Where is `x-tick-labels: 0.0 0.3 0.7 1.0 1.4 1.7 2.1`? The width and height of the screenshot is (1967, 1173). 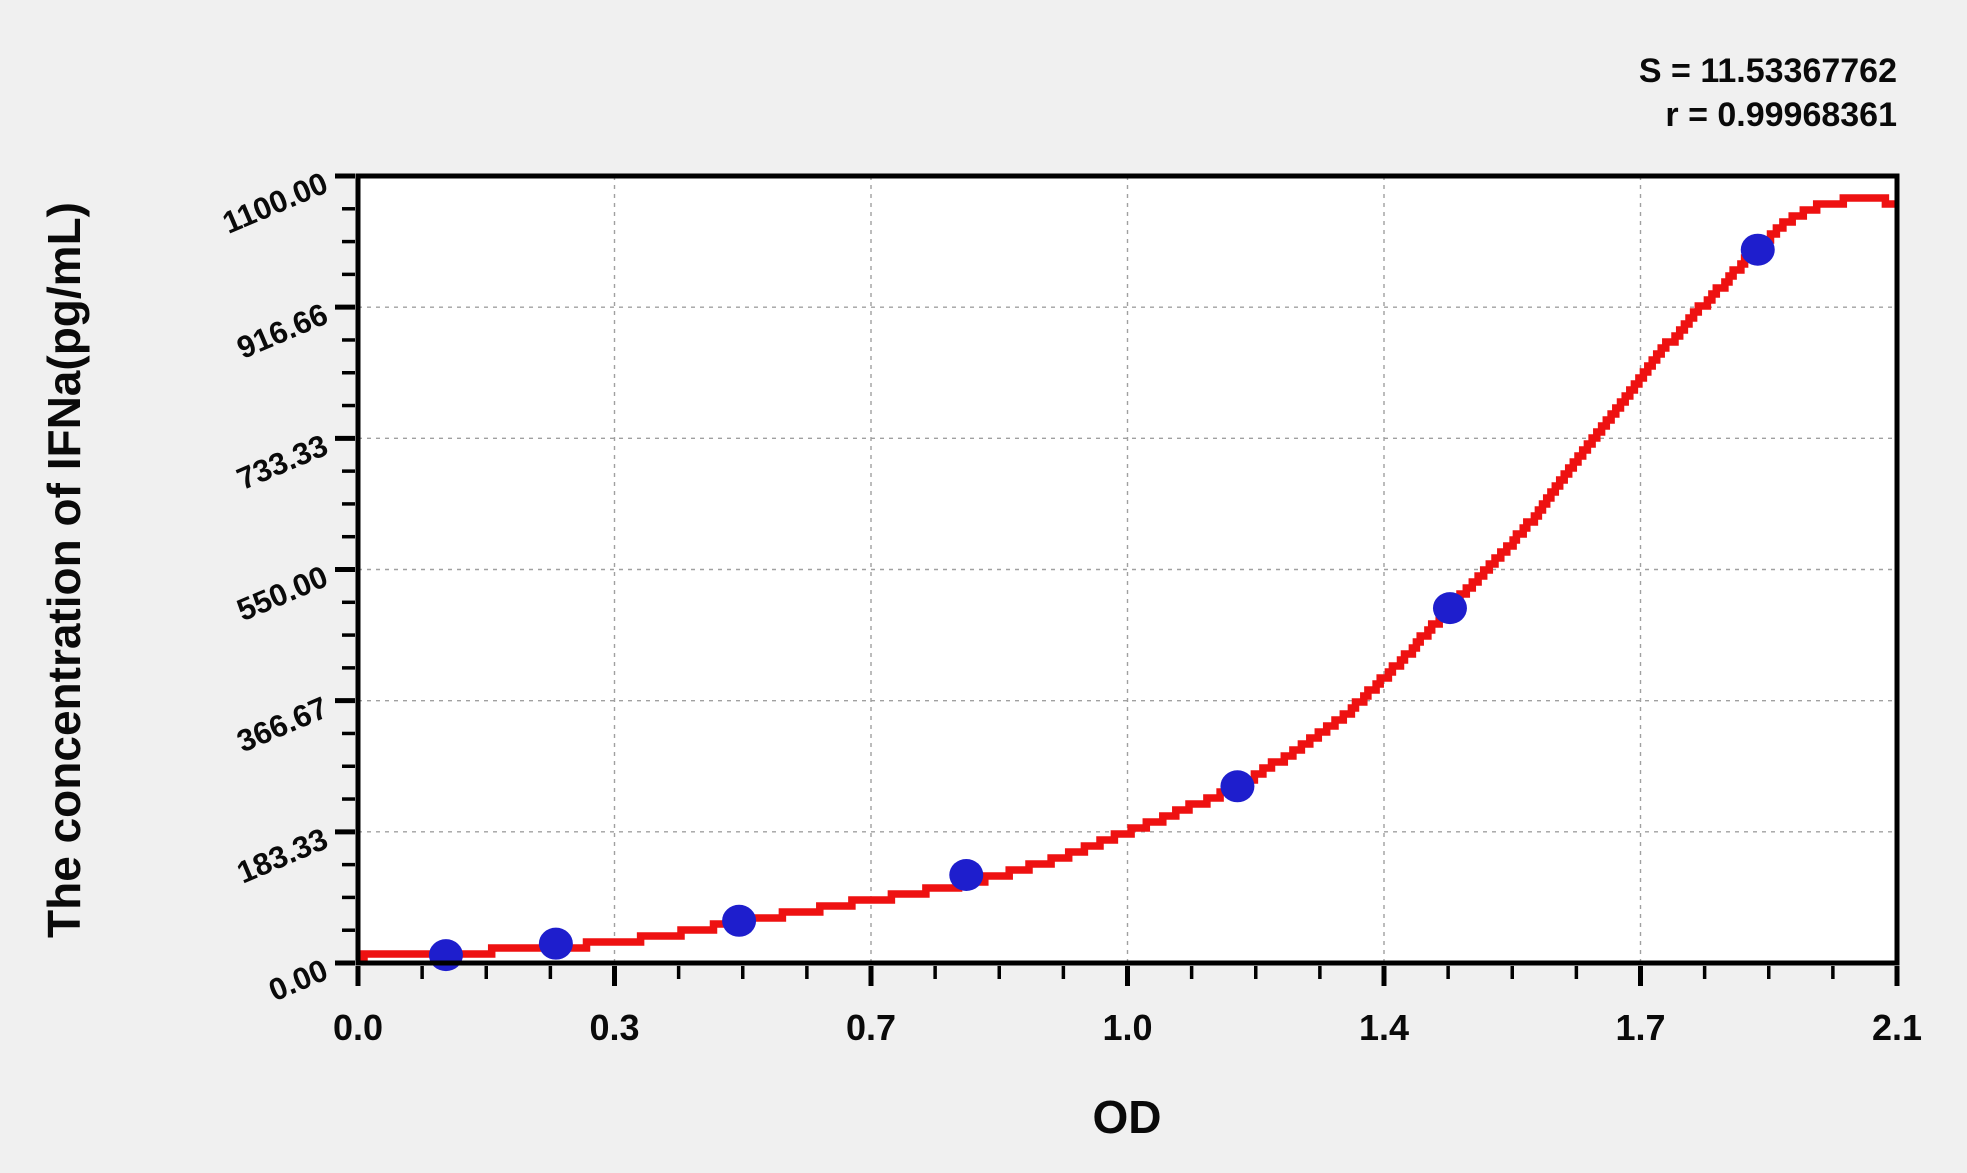
x-tick-labels: 0.0 0.3 0.7 1.0 1.4 1.7 2.1 is located at coordinates (1127, 1027).